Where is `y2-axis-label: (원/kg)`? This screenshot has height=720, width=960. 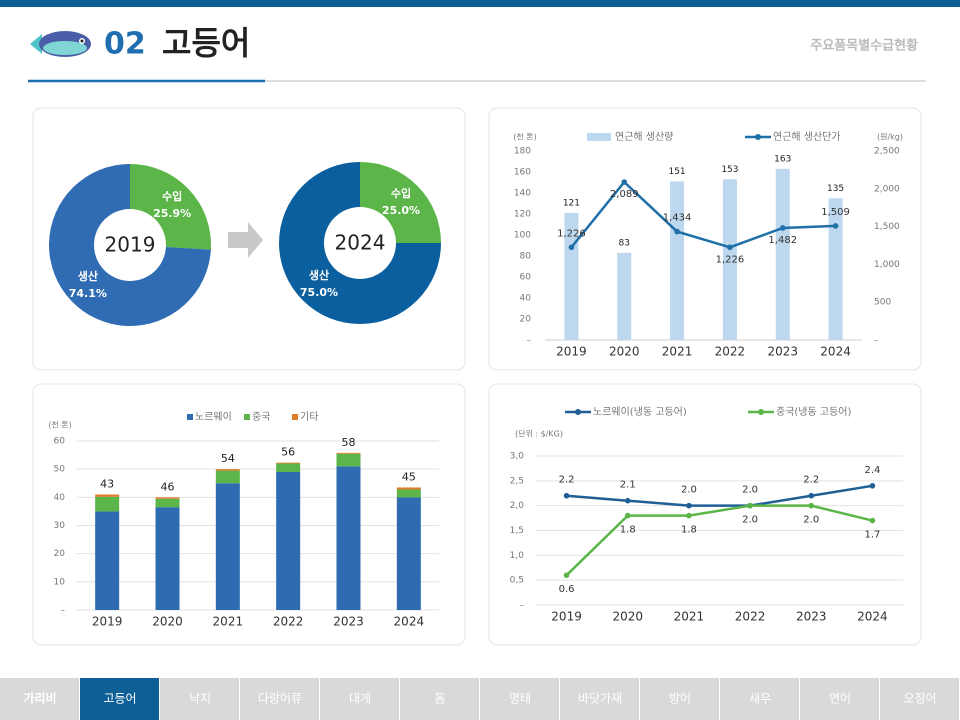 y2-axis-label: (원/kg) is located at coordinates (890, 137).